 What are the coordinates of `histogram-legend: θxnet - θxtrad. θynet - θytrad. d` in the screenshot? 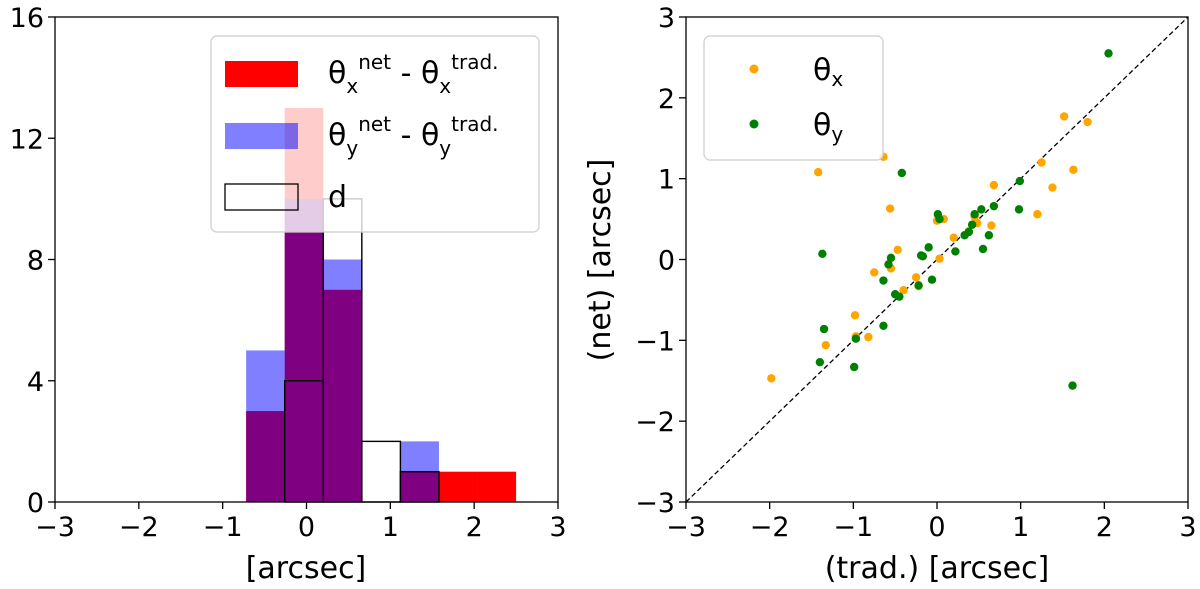 It's located at (375, 134).